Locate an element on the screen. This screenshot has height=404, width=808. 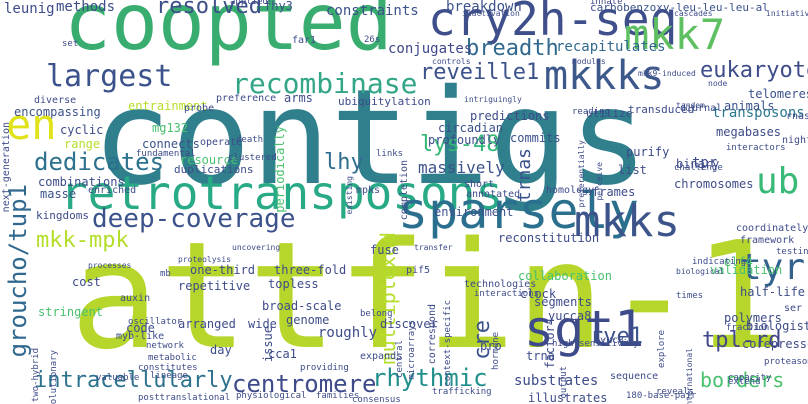
cloud-word: sparsely is located at coordinates (518, 211).